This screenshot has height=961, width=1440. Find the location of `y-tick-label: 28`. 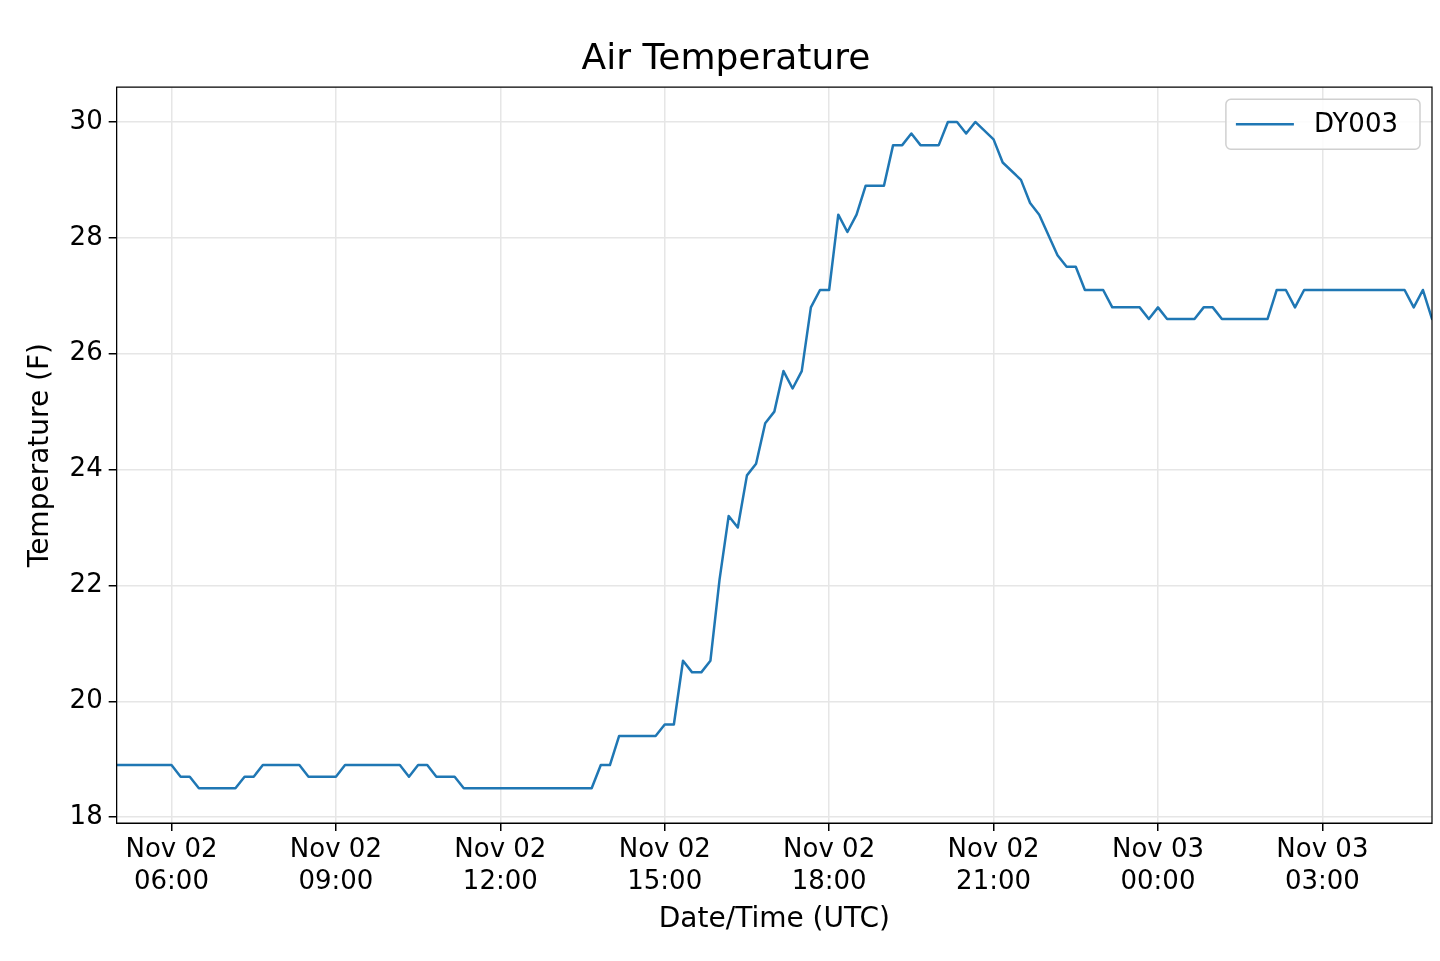

y-tick-label: 28 is located at coordinates (86, 235).